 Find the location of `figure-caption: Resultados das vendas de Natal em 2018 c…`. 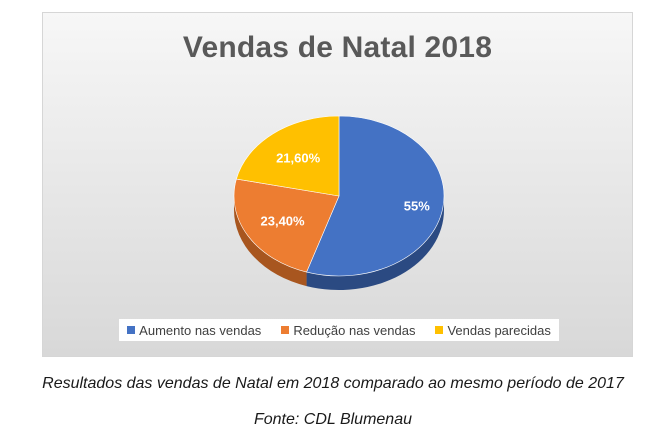

figure-caption: Resultados das vendas de Natal em 2018 c… is located at coordinates (333, 383).